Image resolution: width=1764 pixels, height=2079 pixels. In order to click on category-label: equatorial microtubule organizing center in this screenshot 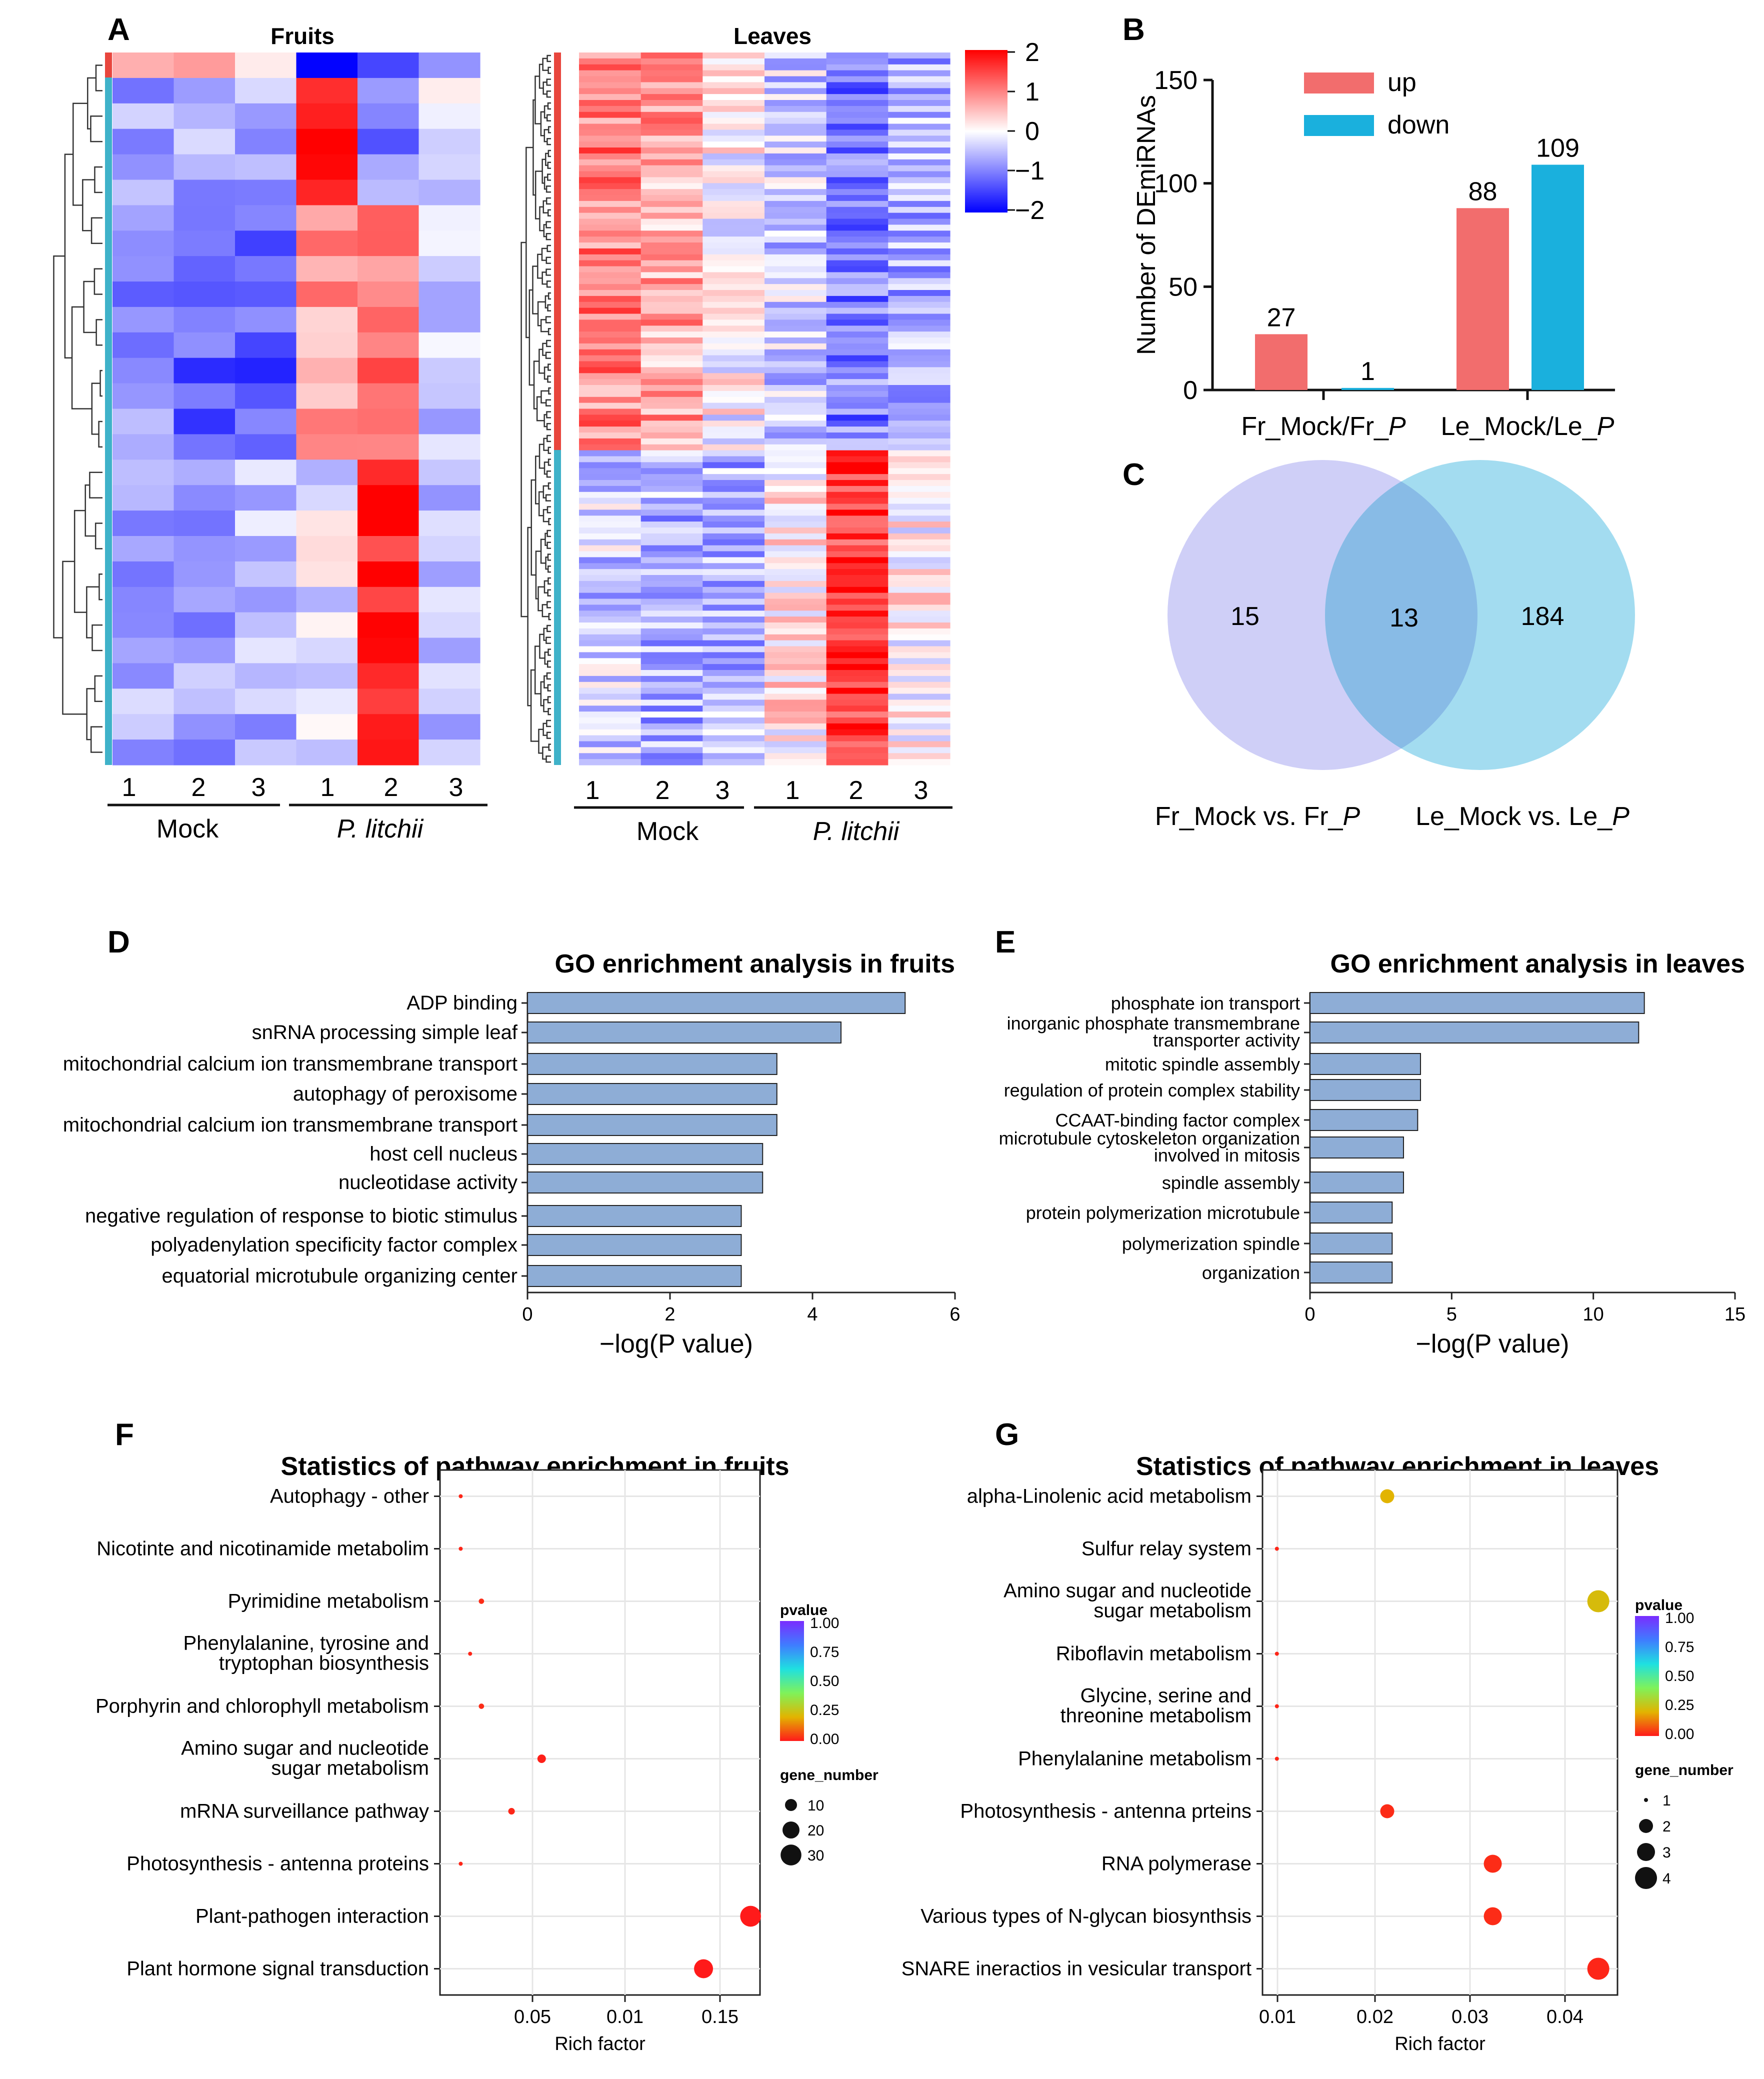, I will do `click(340, 1276)`.